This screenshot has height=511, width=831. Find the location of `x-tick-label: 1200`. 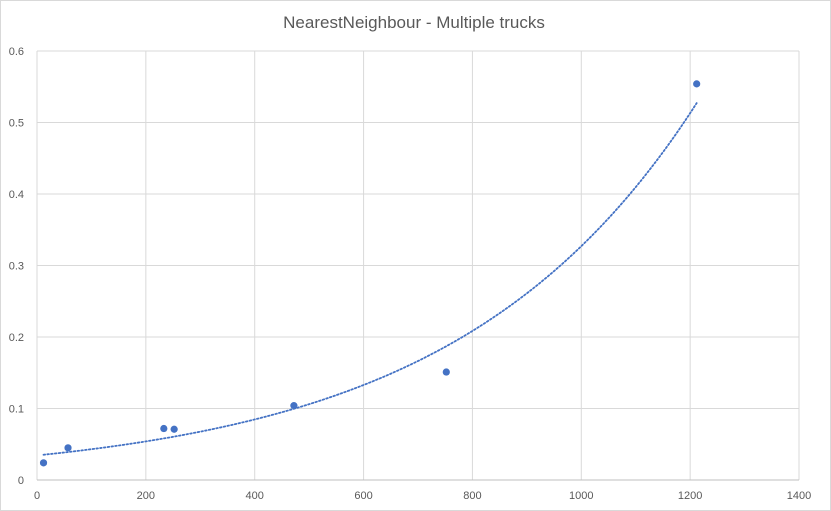

x-tick-label: 1200 is located at coordinates (690, 496).